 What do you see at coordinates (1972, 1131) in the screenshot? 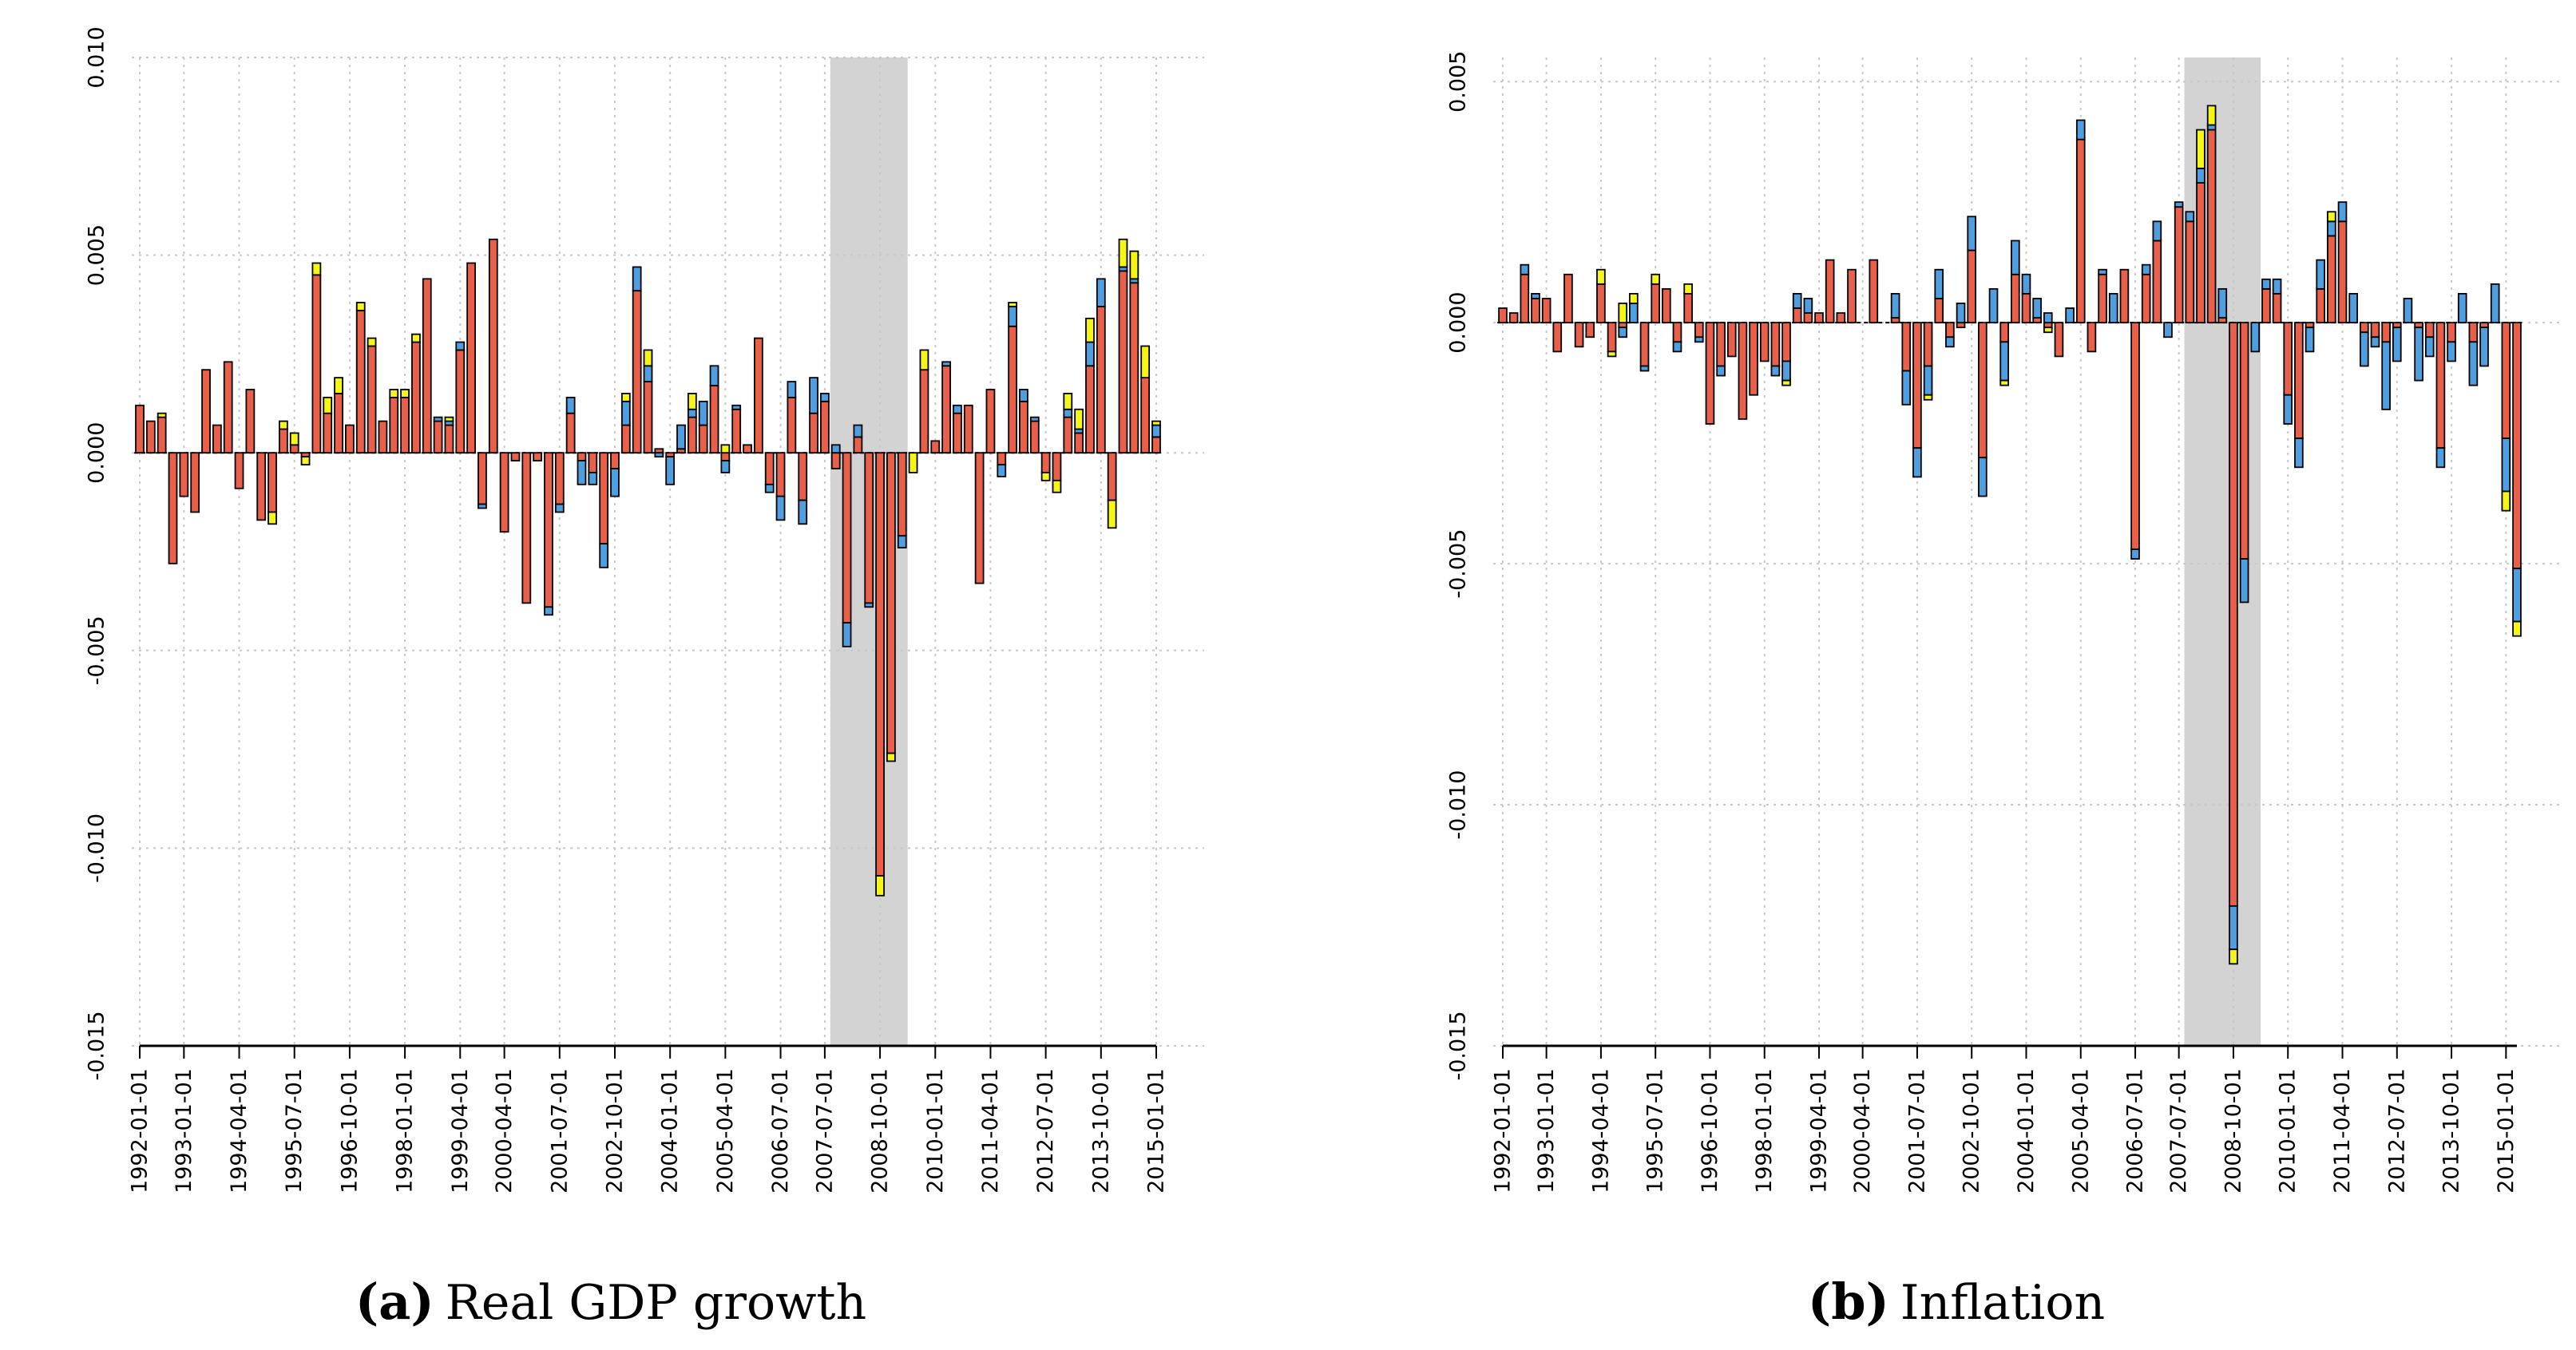
I see `panel-b-x-tick-label: 2002-10-01` at bounding box center [1972, 1131].